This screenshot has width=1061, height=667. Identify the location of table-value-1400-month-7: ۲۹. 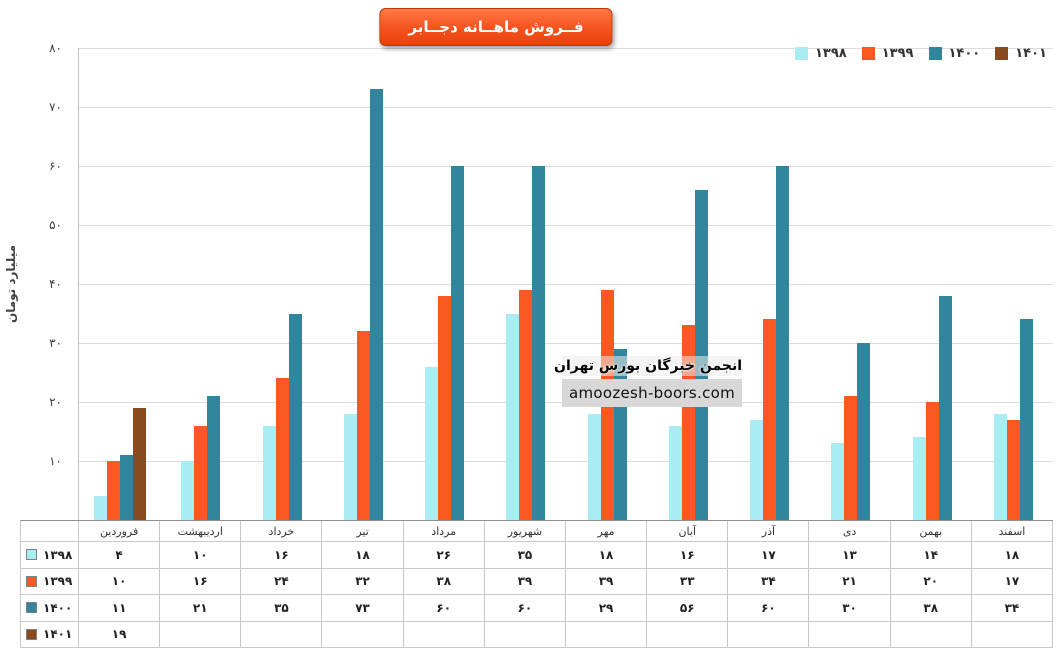
(606, 608).